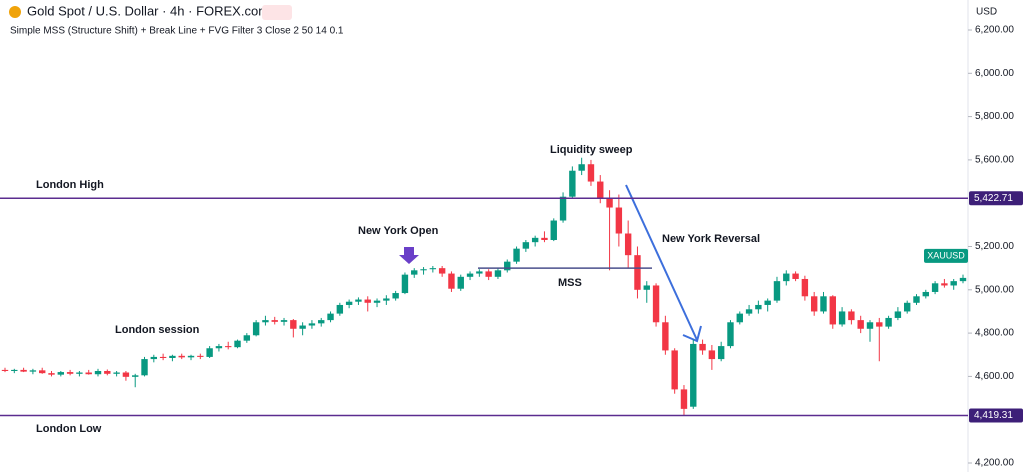 The height and width of the screenshot is (472, 1024). I want to click on y-tick-label: 6,000.00, so click(994, 73).